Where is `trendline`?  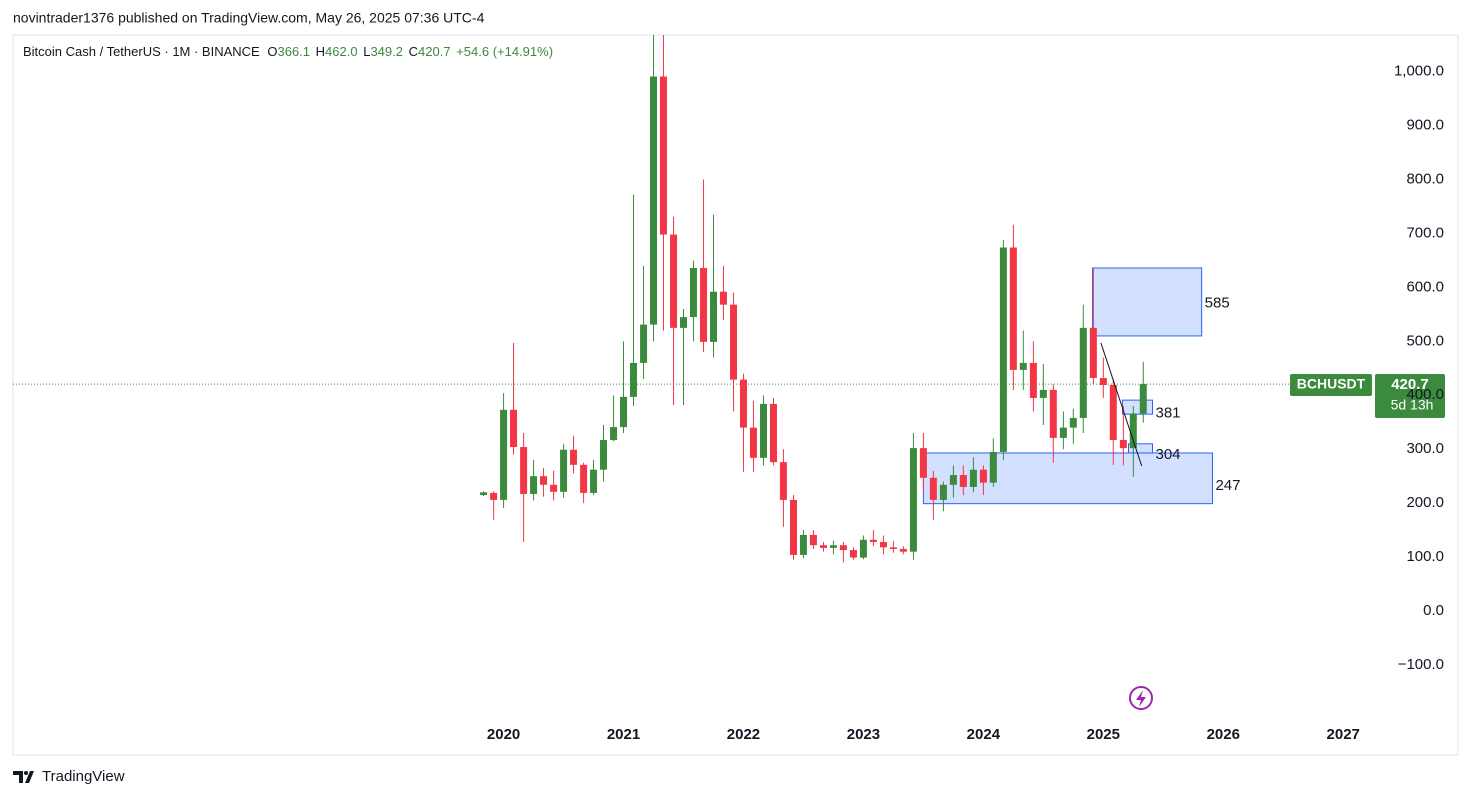 trendline is located at coordinates (1121, 404).